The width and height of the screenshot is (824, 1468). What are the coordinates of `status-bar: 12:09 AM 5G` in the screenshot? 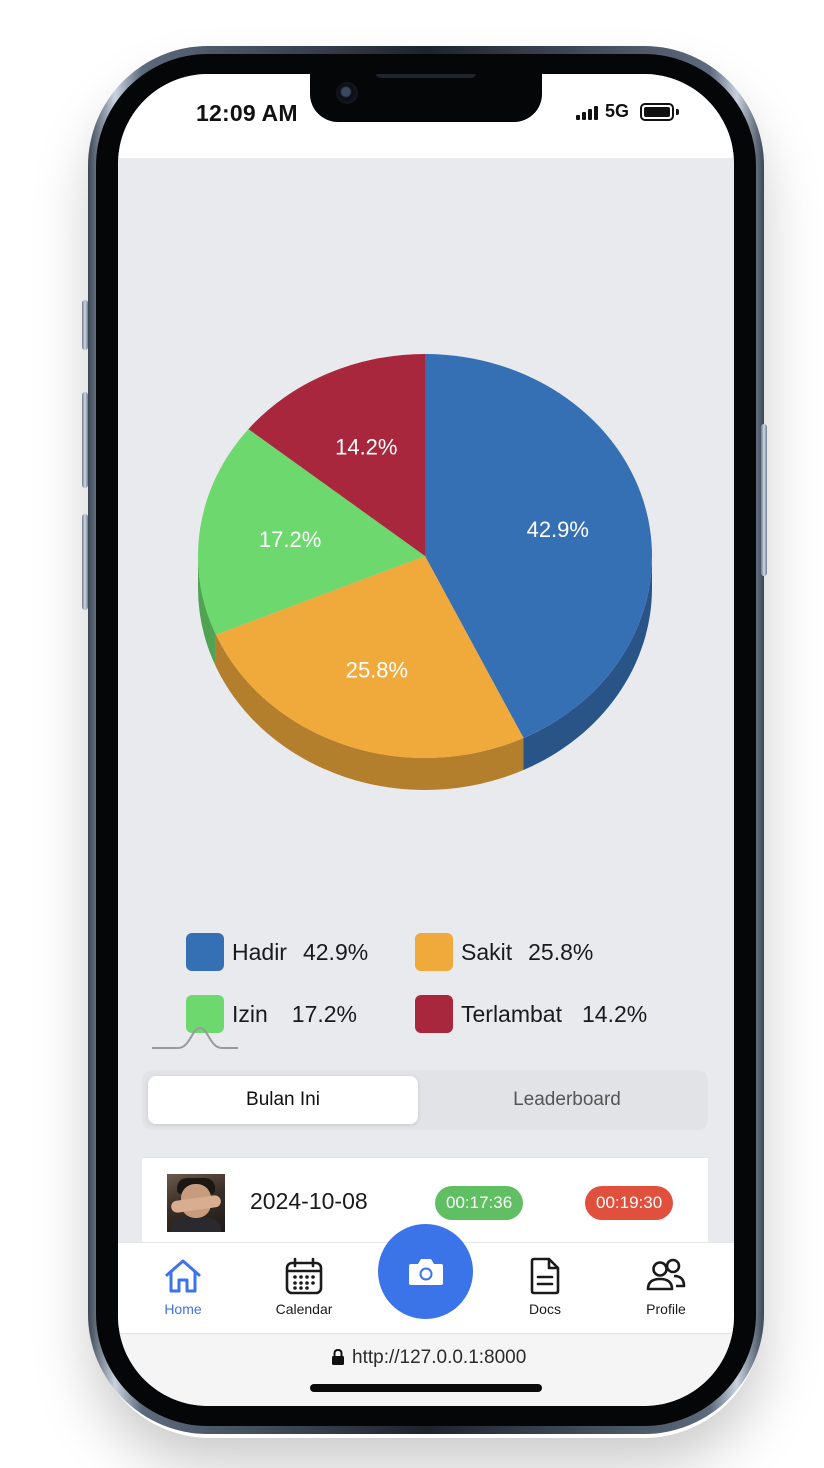 It's located at (426, 116).